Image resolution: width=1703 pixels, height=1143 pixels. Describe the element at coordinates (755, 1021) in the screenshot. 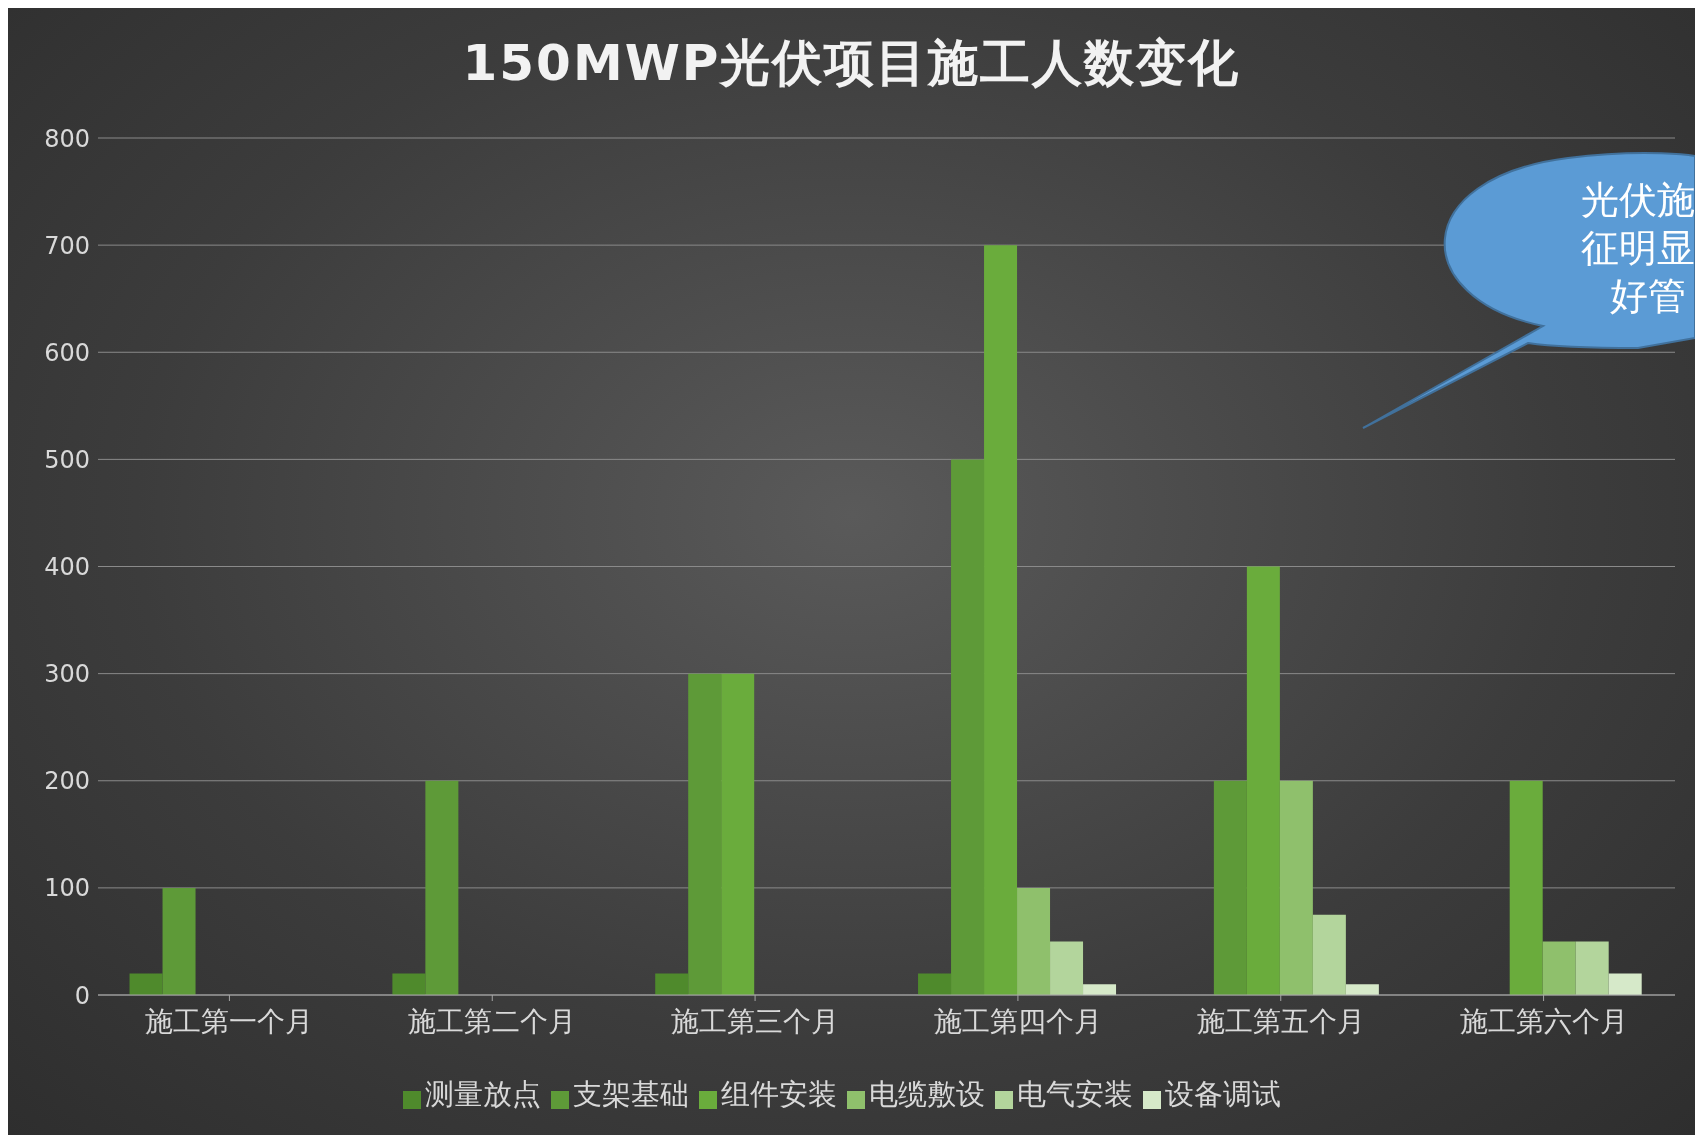

I see `x-tick-label: 施工第三个月` at that location.